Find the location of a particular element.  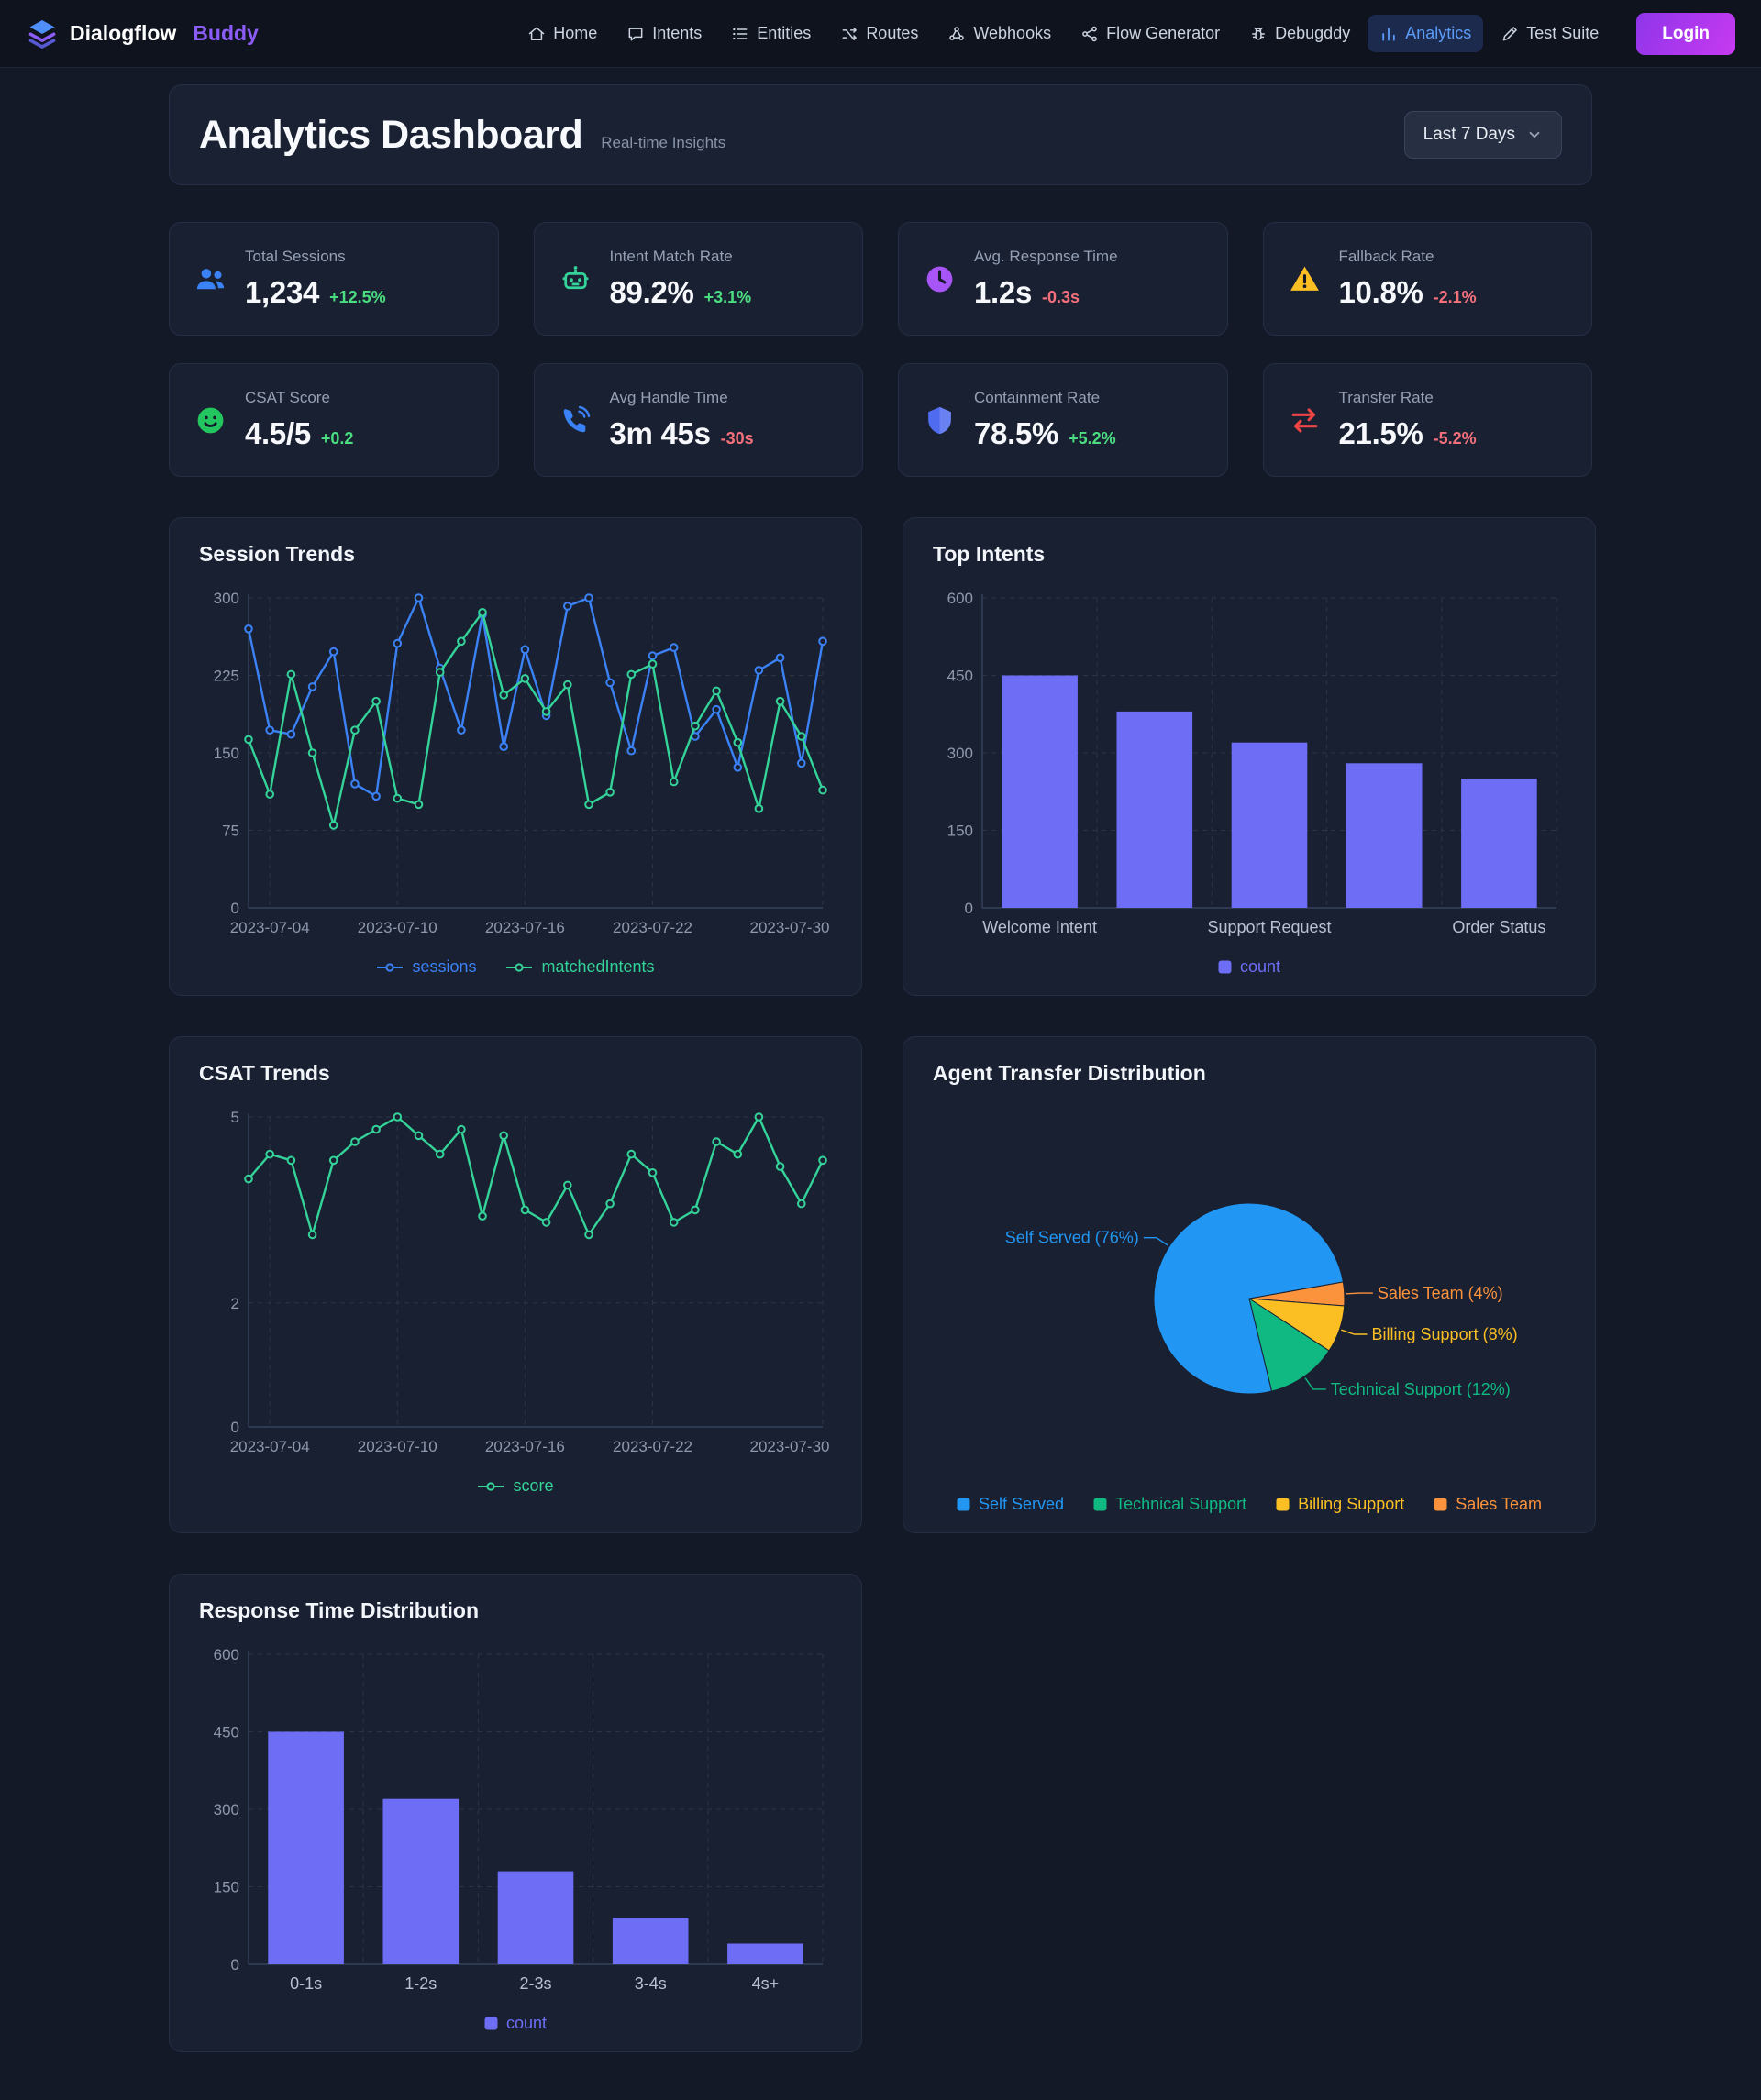

kpi-body: Avg Handle Time 3m 45s -30s is located at coordinates (682, 420).